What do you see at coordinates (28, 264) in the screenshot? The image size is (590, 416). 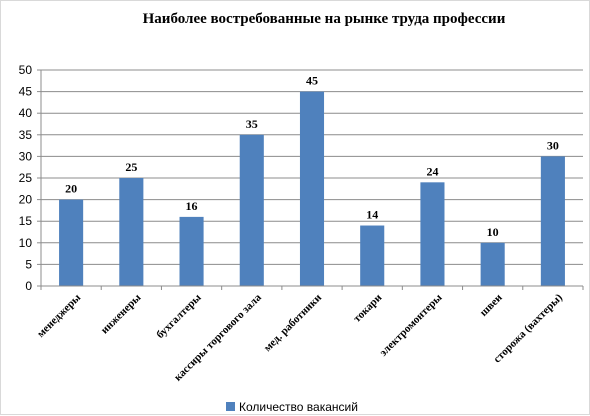 I see `y-tick-label: 5` at bounding box center [28, 264].